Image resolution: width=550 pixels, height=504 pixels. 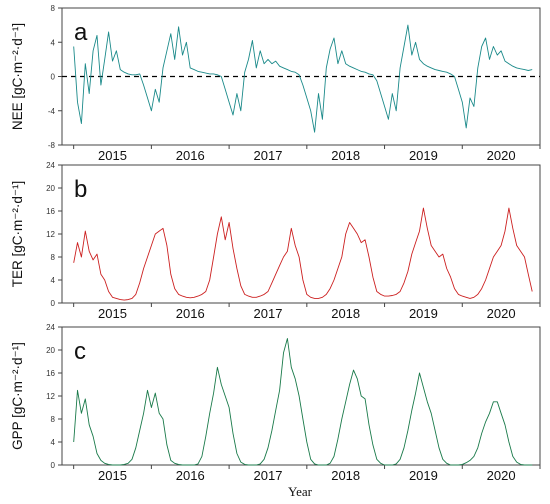 I want to click on y-axis-label: GPP [gC·m⁻²·d⁻¹], so click(x=17, y=396).